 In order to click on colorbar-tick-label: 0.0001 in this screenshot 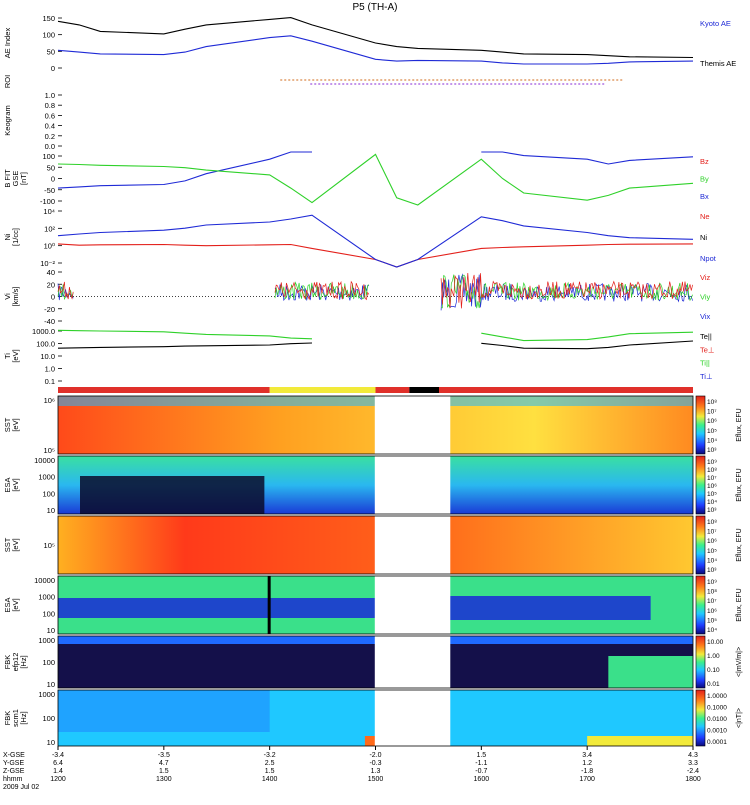, I will do `click(717, 742)`.